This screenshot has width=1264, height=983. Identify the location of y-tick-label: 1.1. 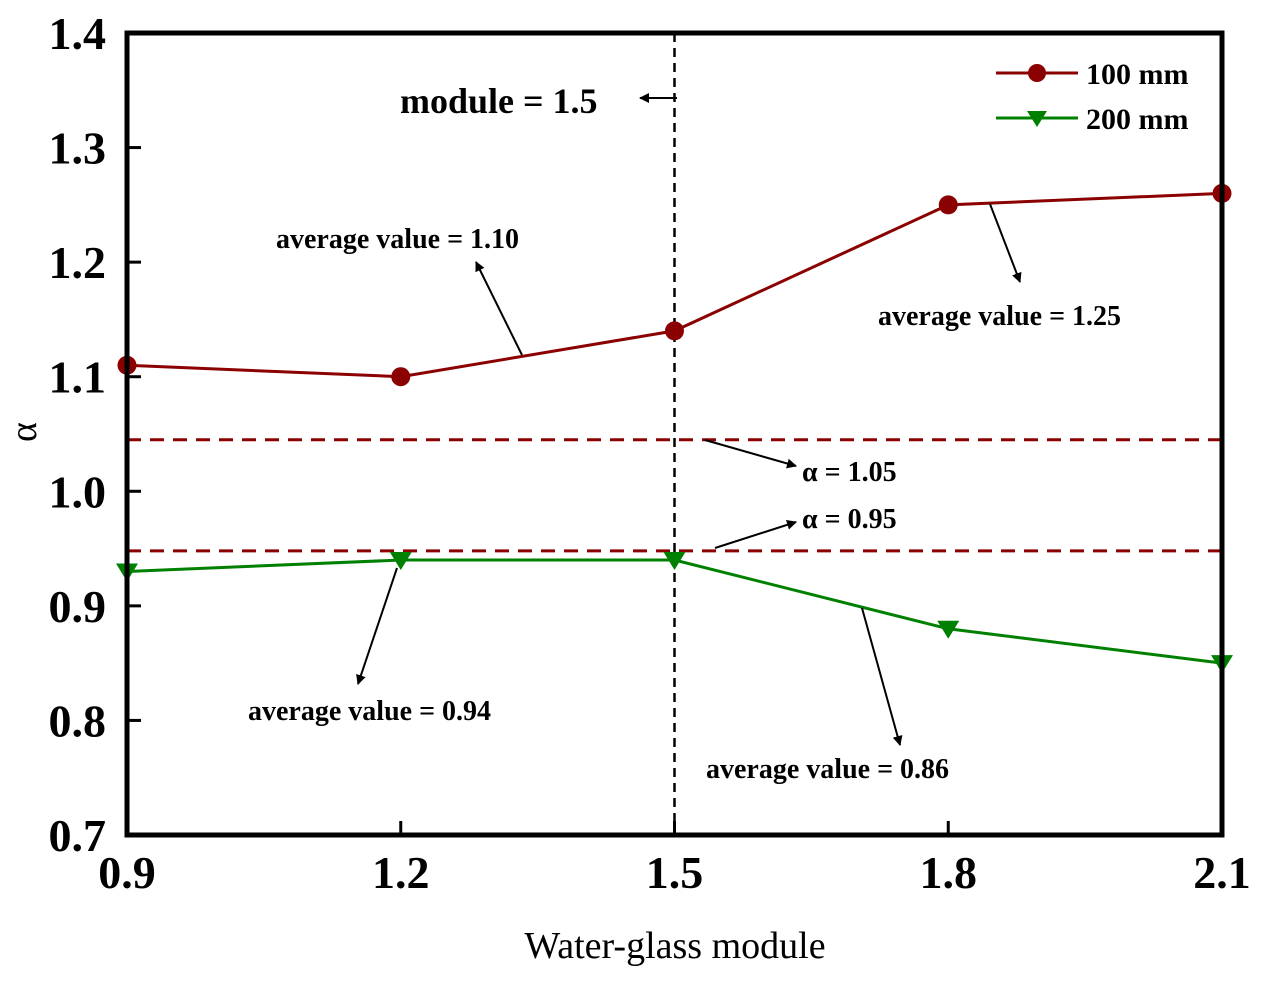
(78, 377).